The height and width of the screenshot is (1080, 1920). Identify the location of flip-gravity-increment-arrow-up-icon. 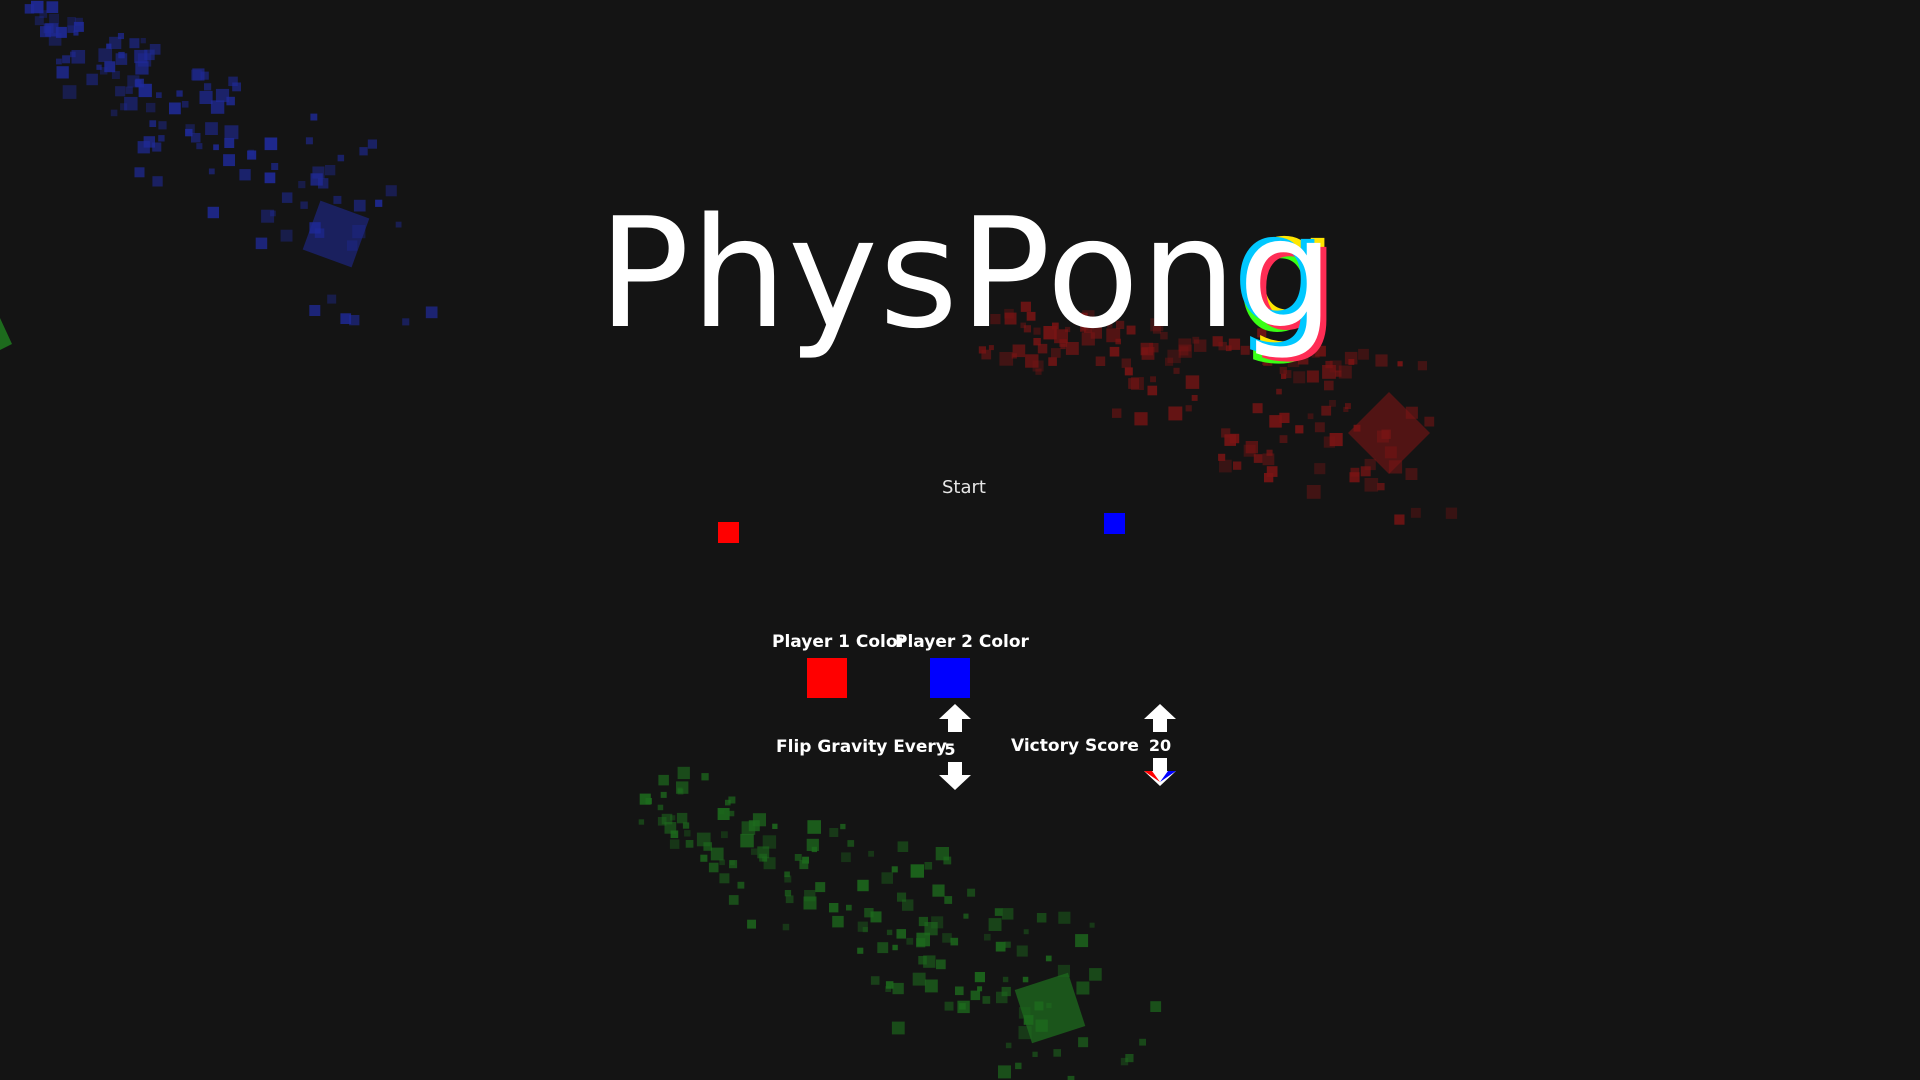
(955, 718).